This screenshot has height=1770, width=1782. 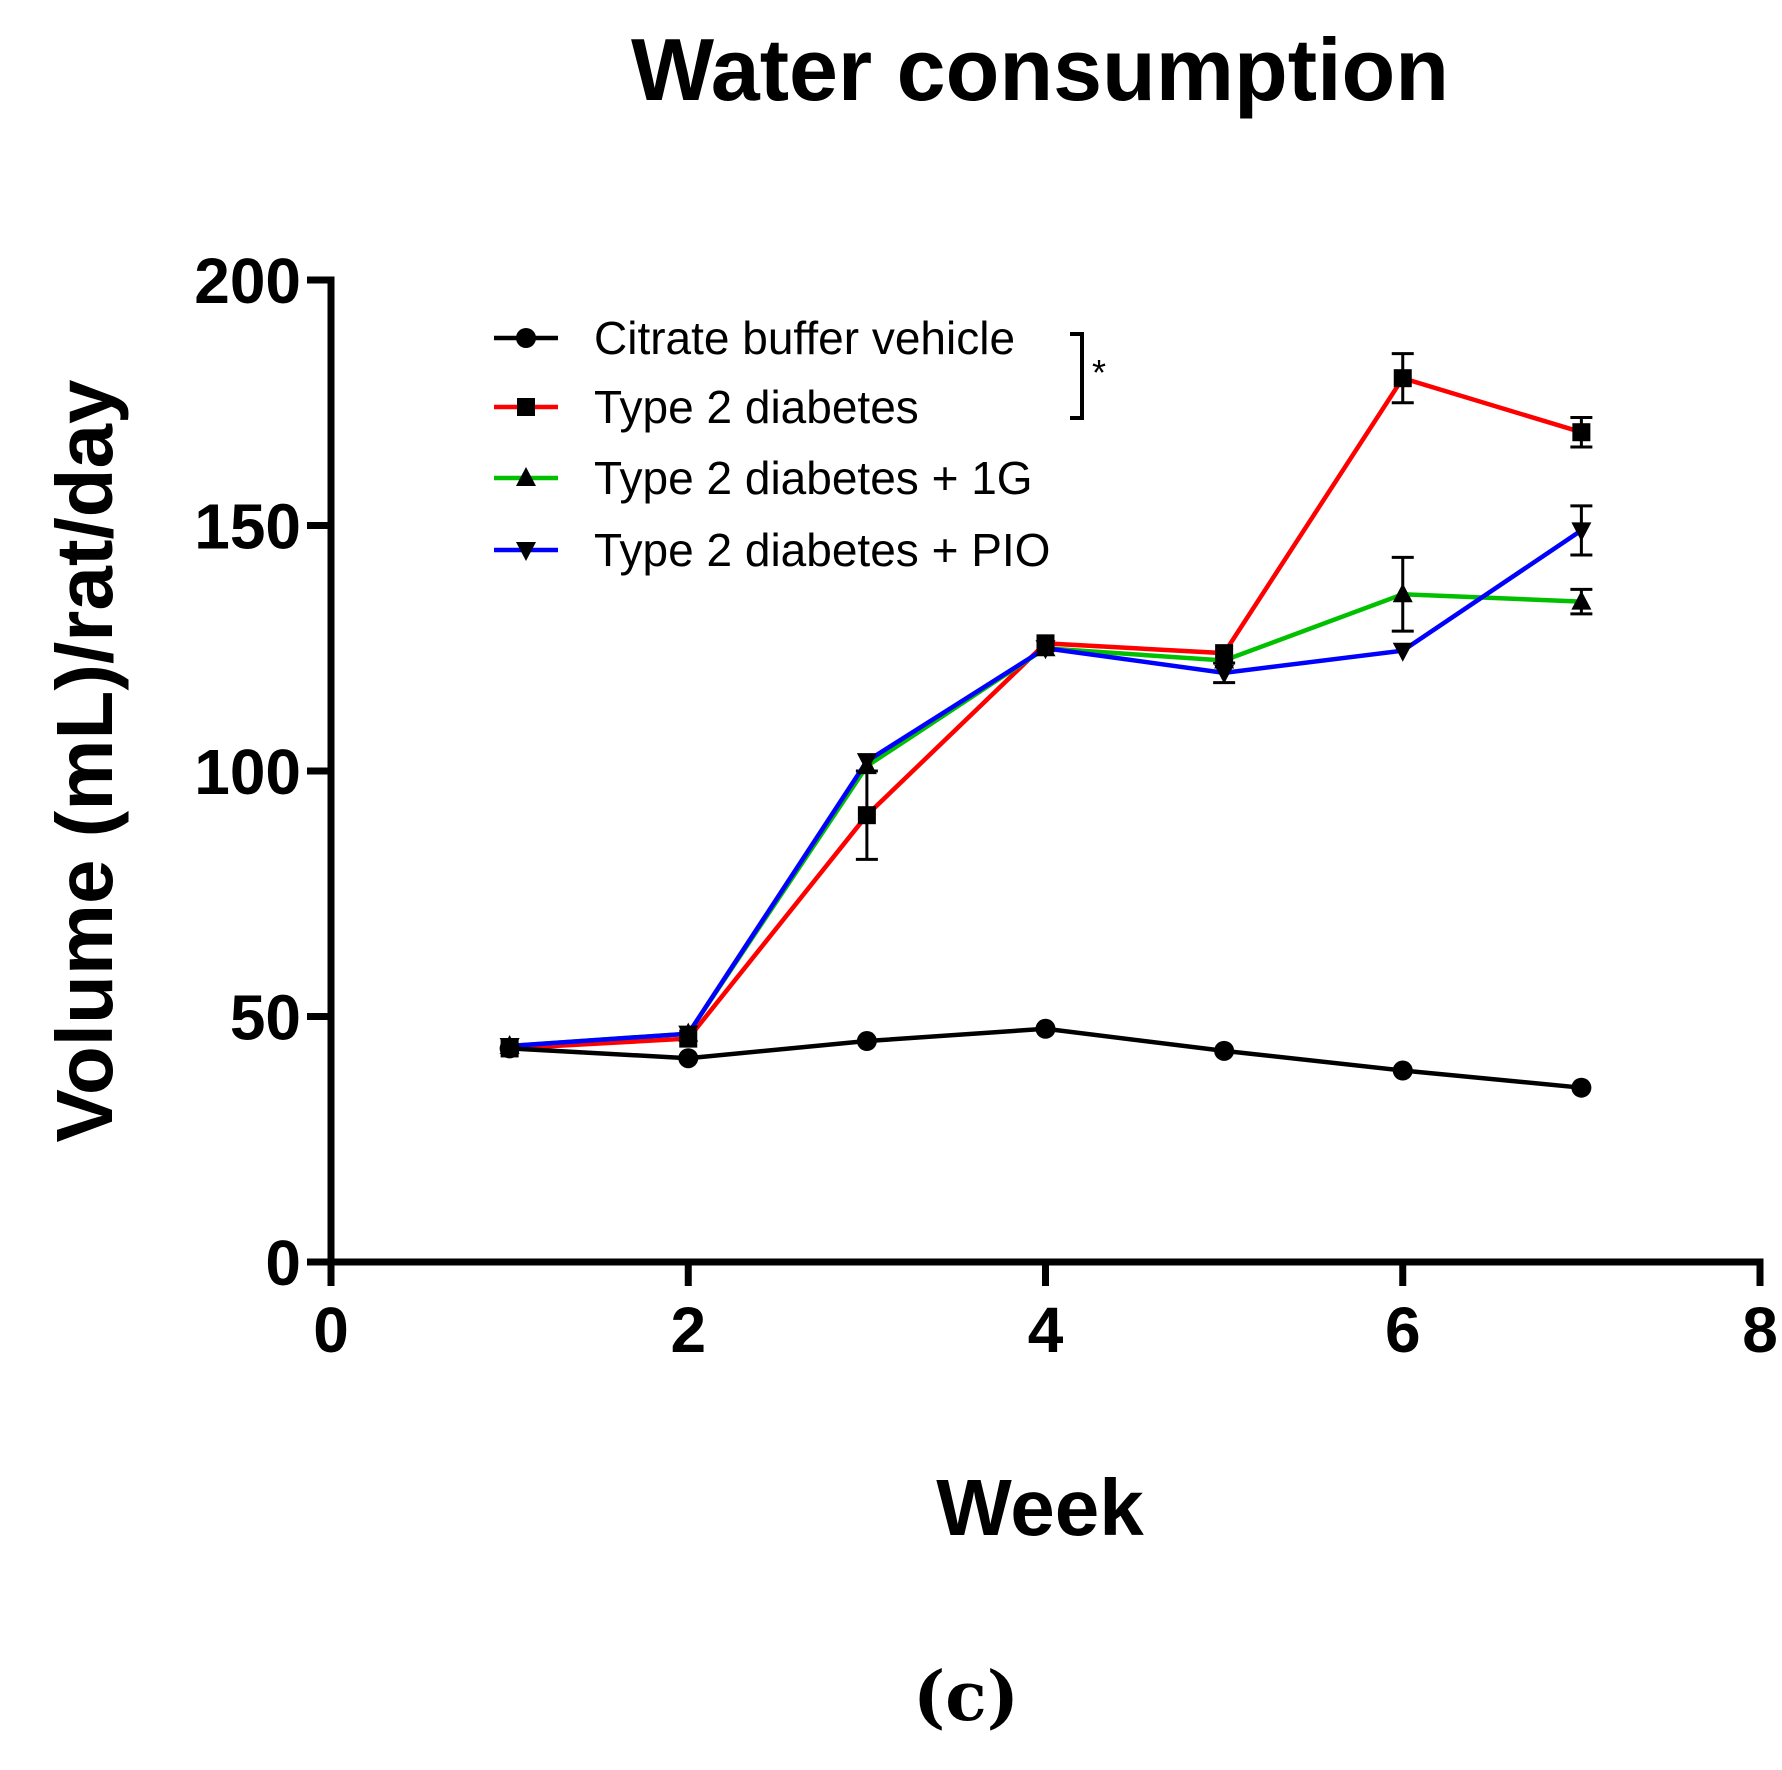 What do you see at coordinates (1040, 69) in the screenshot?
I see `chart-title: Water consumption` at bounding box center [1040, 69].